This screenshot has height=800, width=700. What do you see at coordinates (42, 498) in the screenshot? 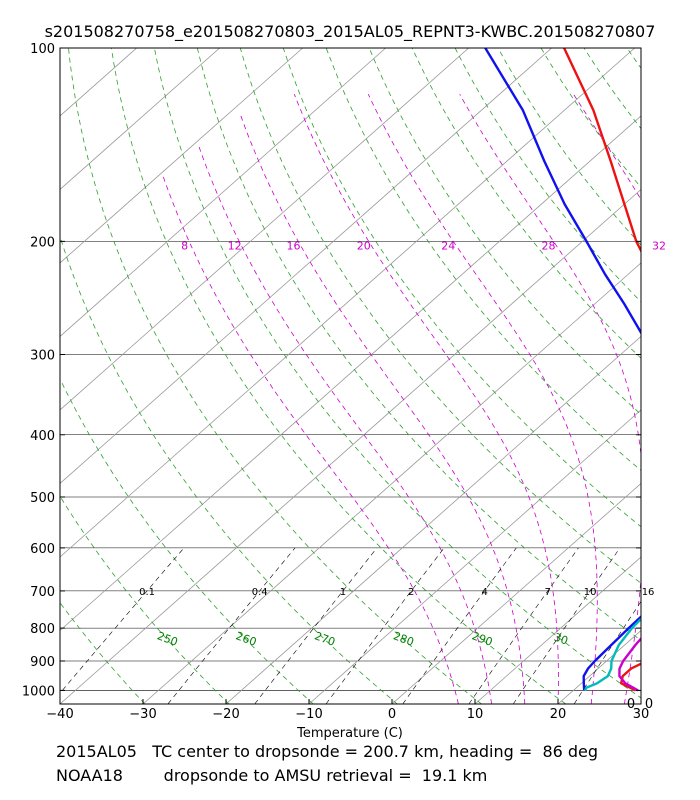
I see `y-tick-label: 500` at bounding box center [42, 498].